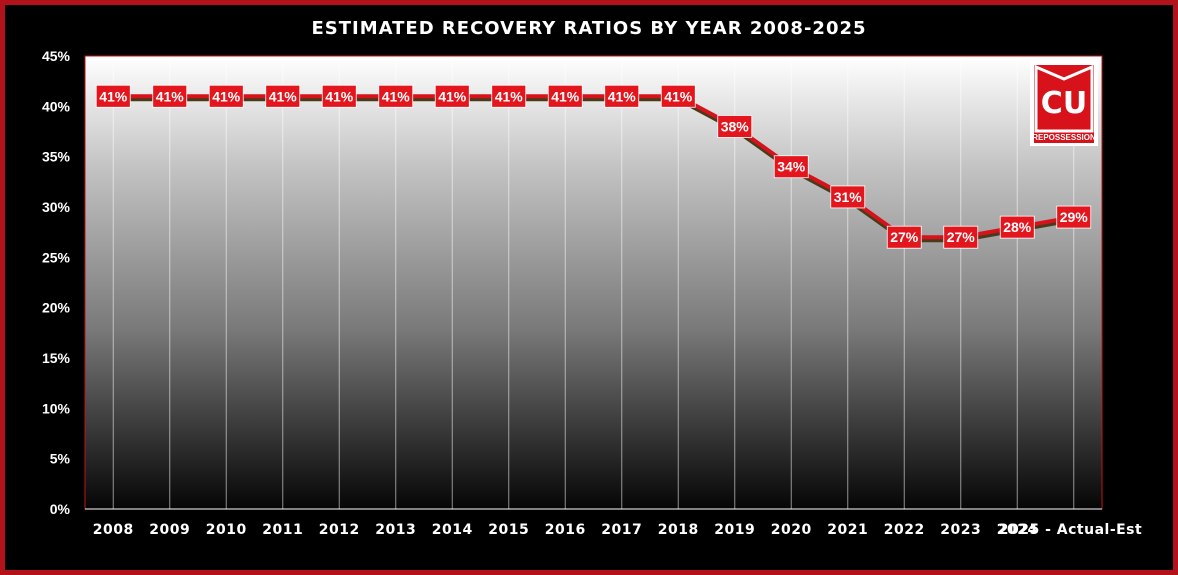 The image size is (1178, 575). Describe the element at coordinates (734, 530) in the screenshot. I see `x-tick-label: 2019` at that location.